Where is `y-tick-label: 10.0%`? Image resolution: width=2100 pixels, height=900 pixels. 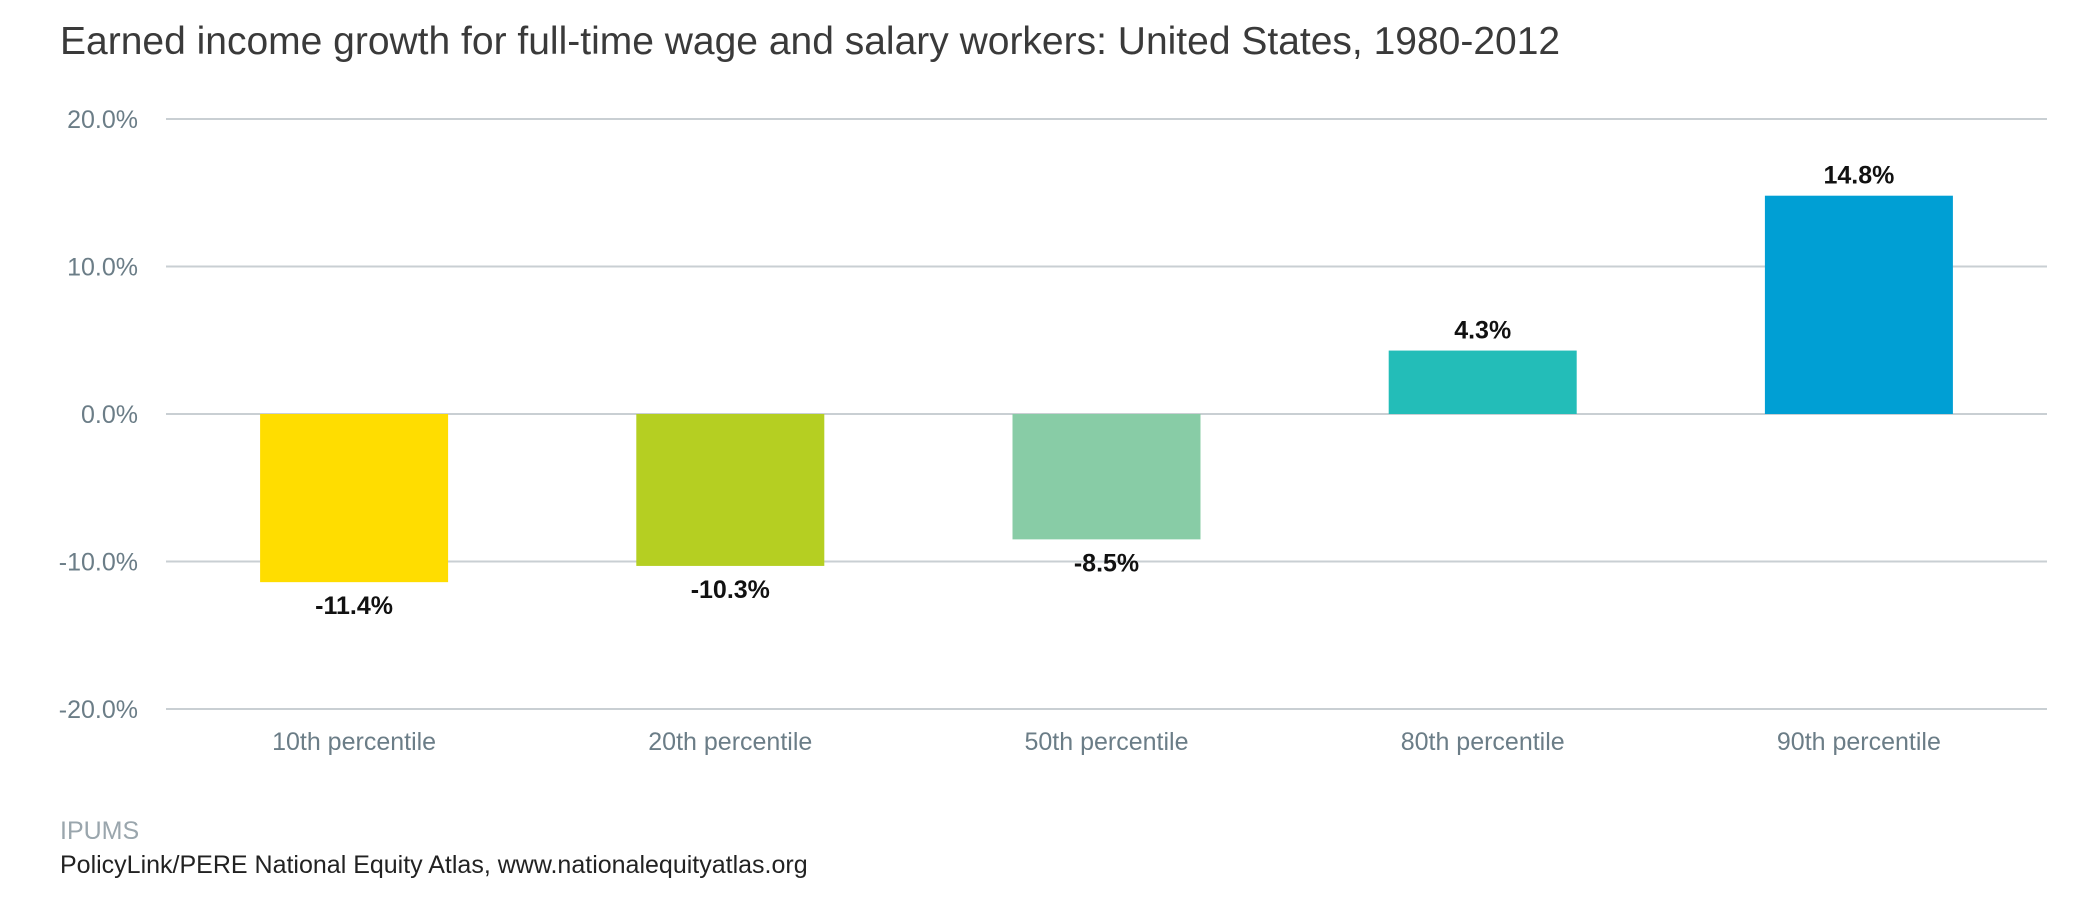 y-tick-label: 10.0% is located at coordinates (102, 268).